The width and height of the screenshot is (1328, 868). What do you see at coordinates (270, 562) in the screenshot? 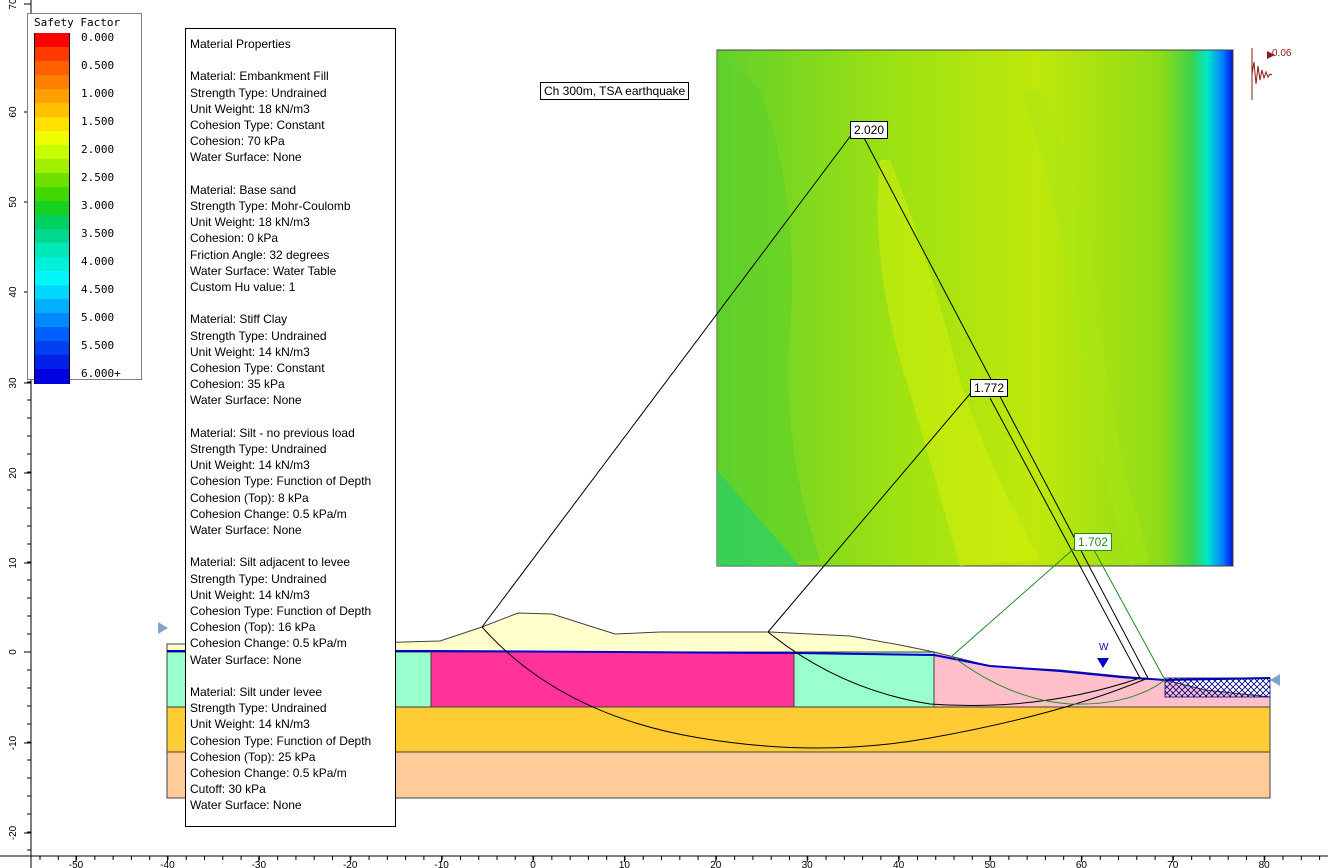
I see `material-property-line: Material: Silt adjacent to levee` at bounding box center [270, 562].